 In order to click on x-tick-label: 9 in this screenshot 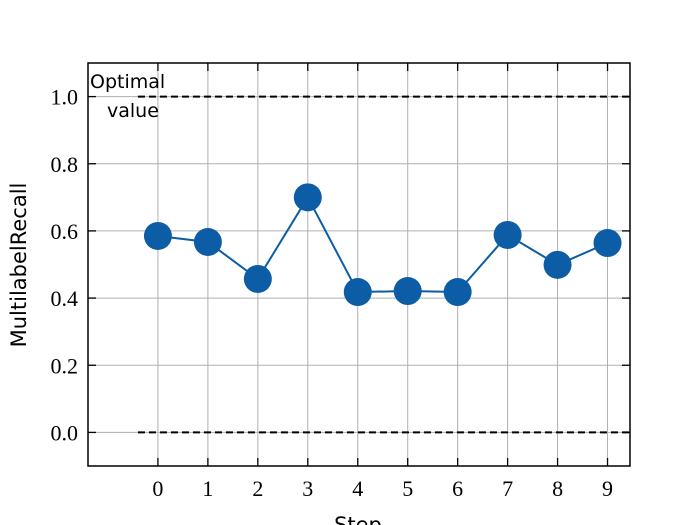, I will do `click(607, 488)`.